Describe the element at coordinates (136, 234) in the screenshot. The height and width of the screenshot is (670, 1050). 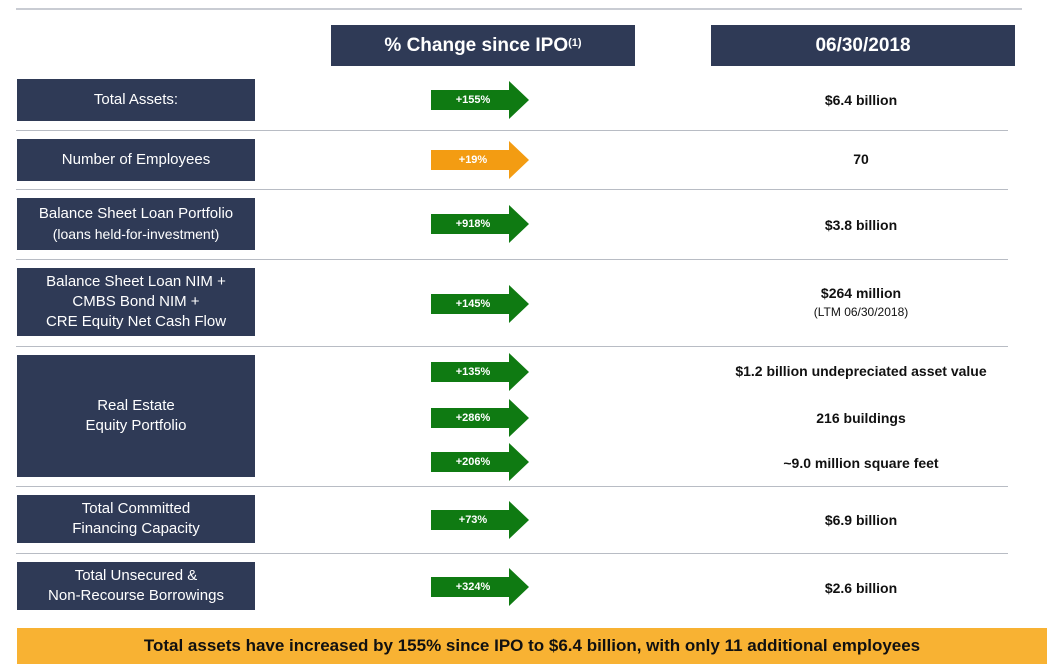
I see `label-line: (loans held-for-investment)` at that location.